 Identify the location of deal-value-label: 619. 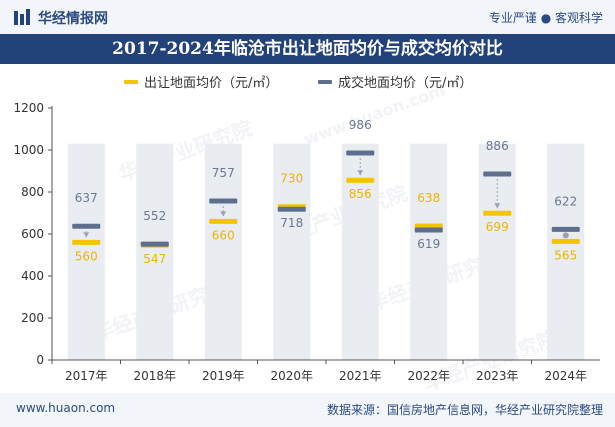
(428, 244).